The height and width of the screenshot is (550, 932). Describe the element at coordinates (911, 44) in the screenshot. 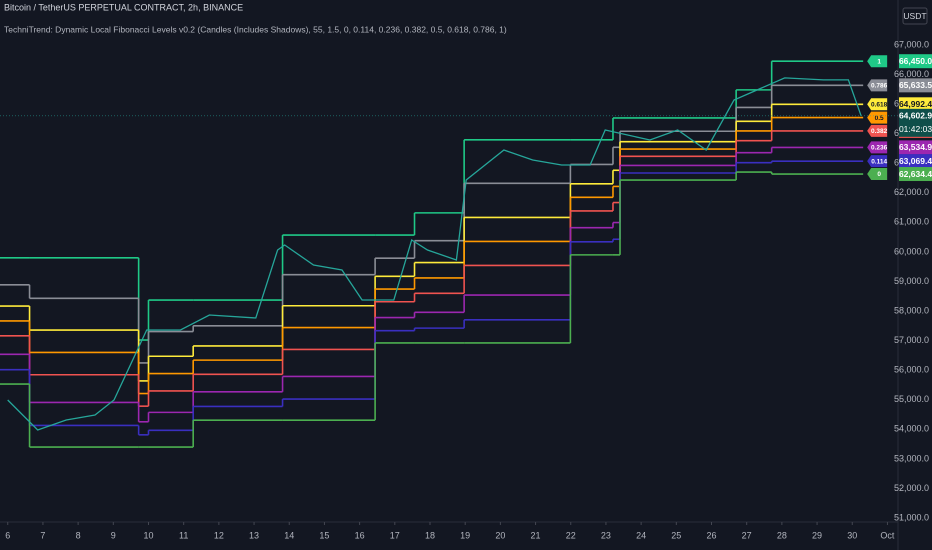

I see `y-tick-label: 67,000.0` at that location.